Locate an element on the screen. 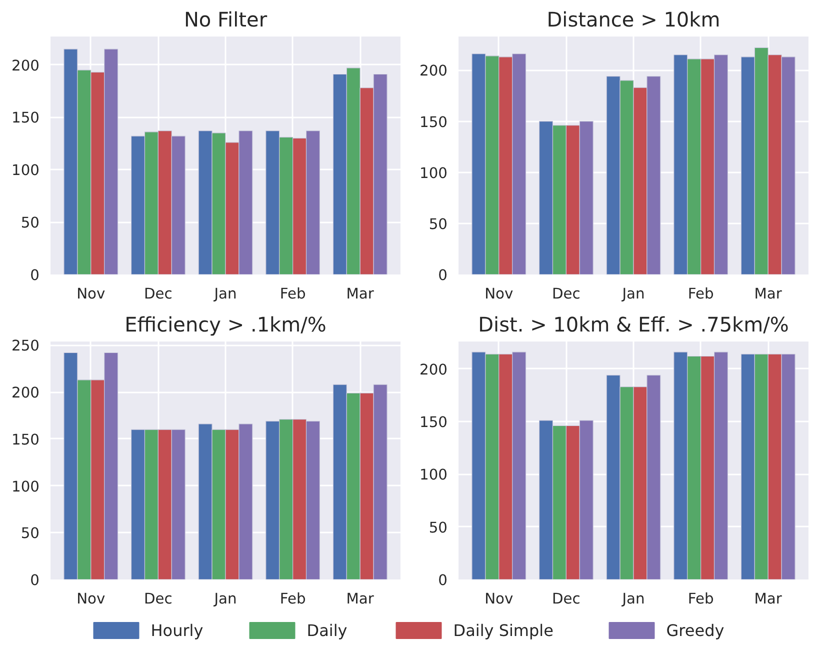 This screenshot has height=666, width=820. chart-title: Efficiency > .1km/% is located at coordinates (225, 324).